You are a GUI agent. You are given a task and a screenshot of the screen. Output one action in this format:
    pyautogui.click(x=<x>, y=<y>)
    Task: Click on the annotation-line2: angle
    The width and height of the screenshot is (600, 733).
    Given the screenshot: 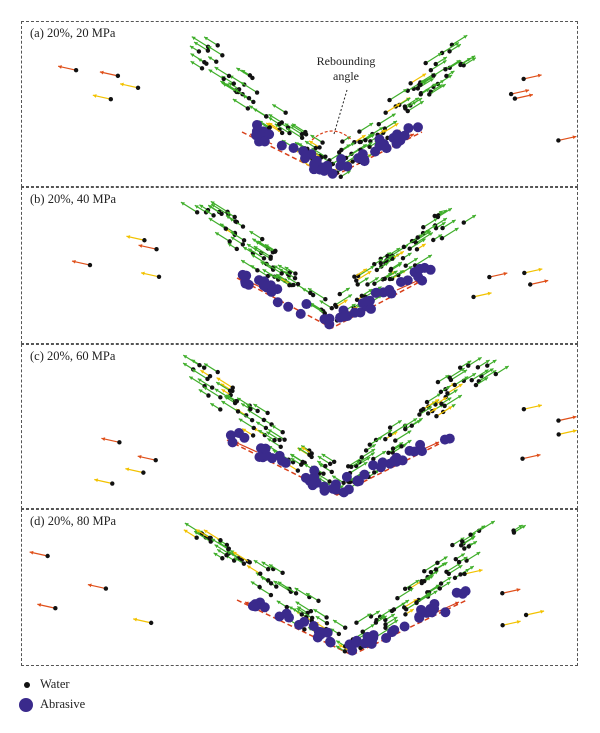 What is the action you would take?
    pyautogui.click(x=346, y=76)
    